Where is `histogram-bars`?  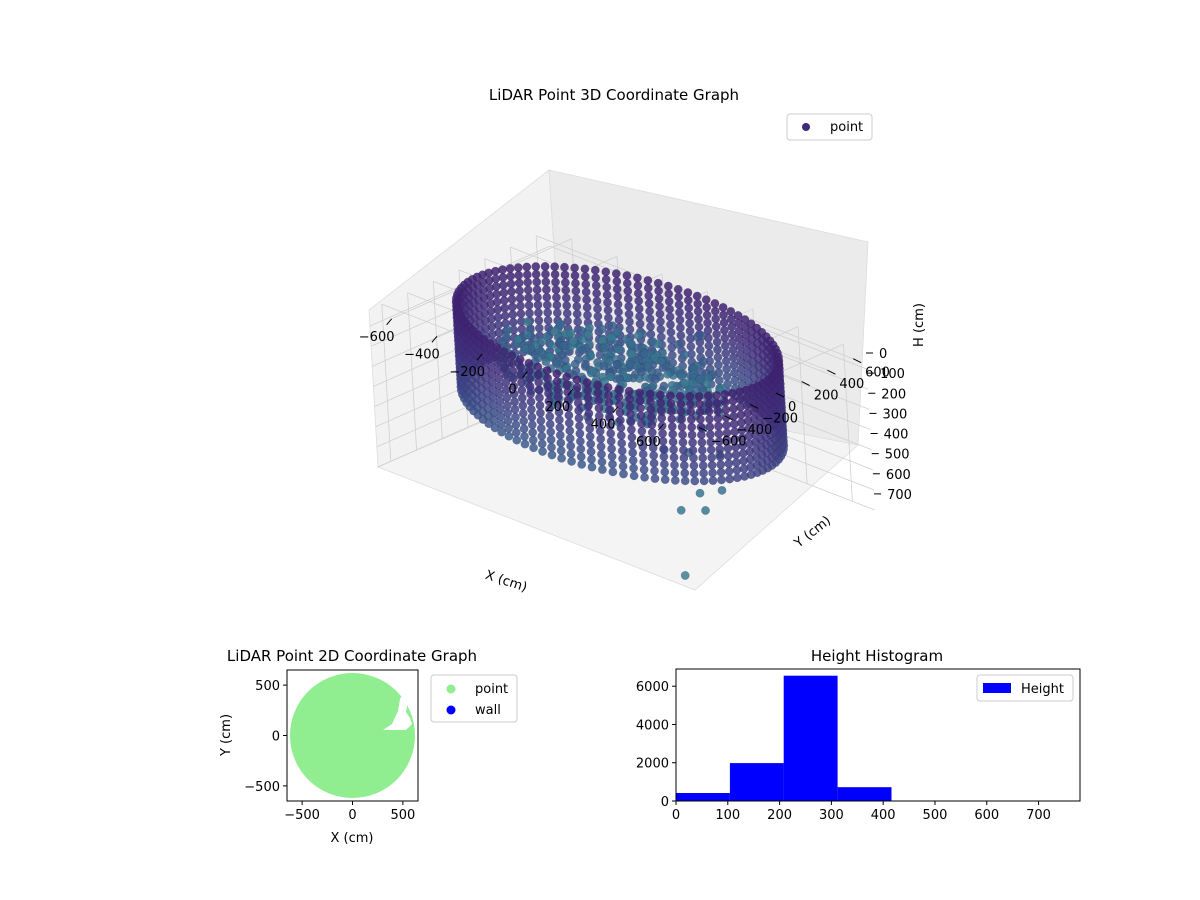
histogram-bars is located at coordinates (878, 738).